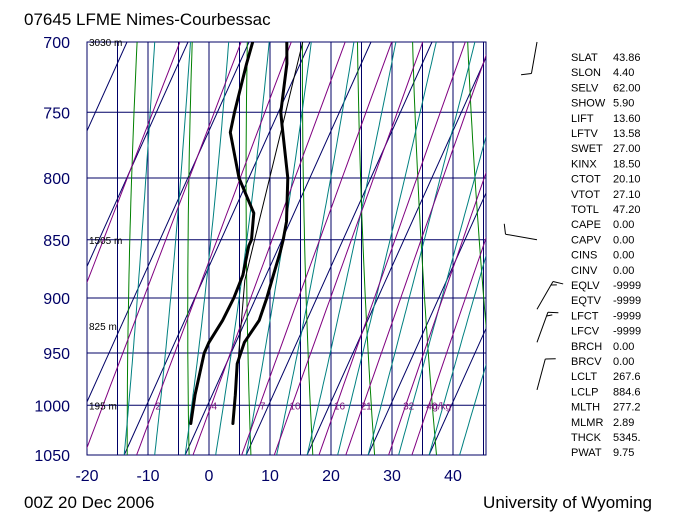  I want to click on index-label: MLMR, so click(587, 423).